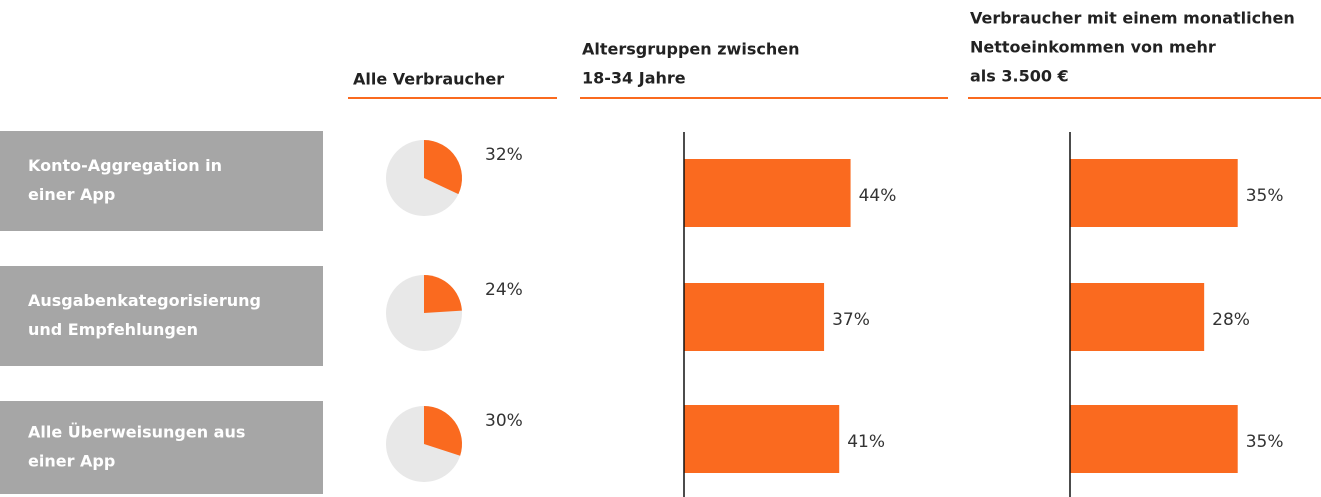 The width and height of the screenshot is (1321, 497). I want to click on value-label: 44%, so click(878, 196).